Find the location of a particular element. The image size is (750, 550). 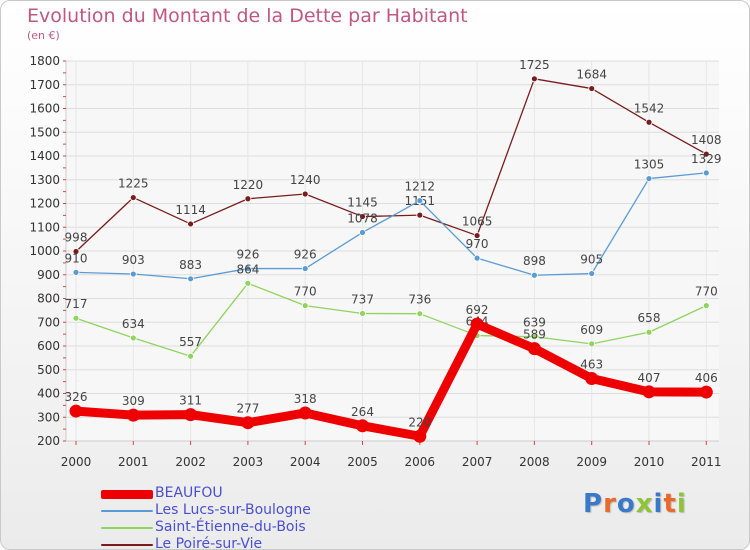

data-label-le-poire-sur-vie: 1145 is located at coordinates (362, 203).